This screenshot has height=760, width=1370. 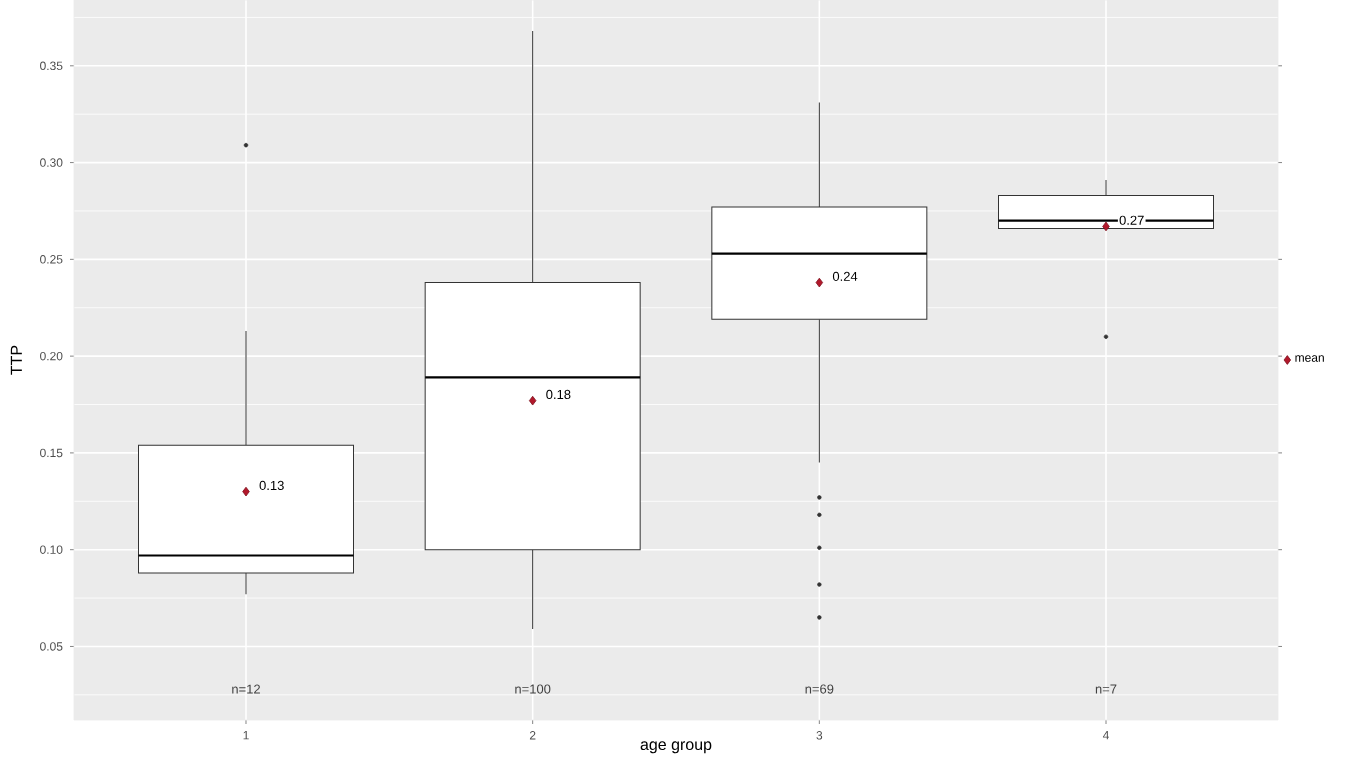 I want to click on y-axis-title: TTP, so click(x=16, y=360).